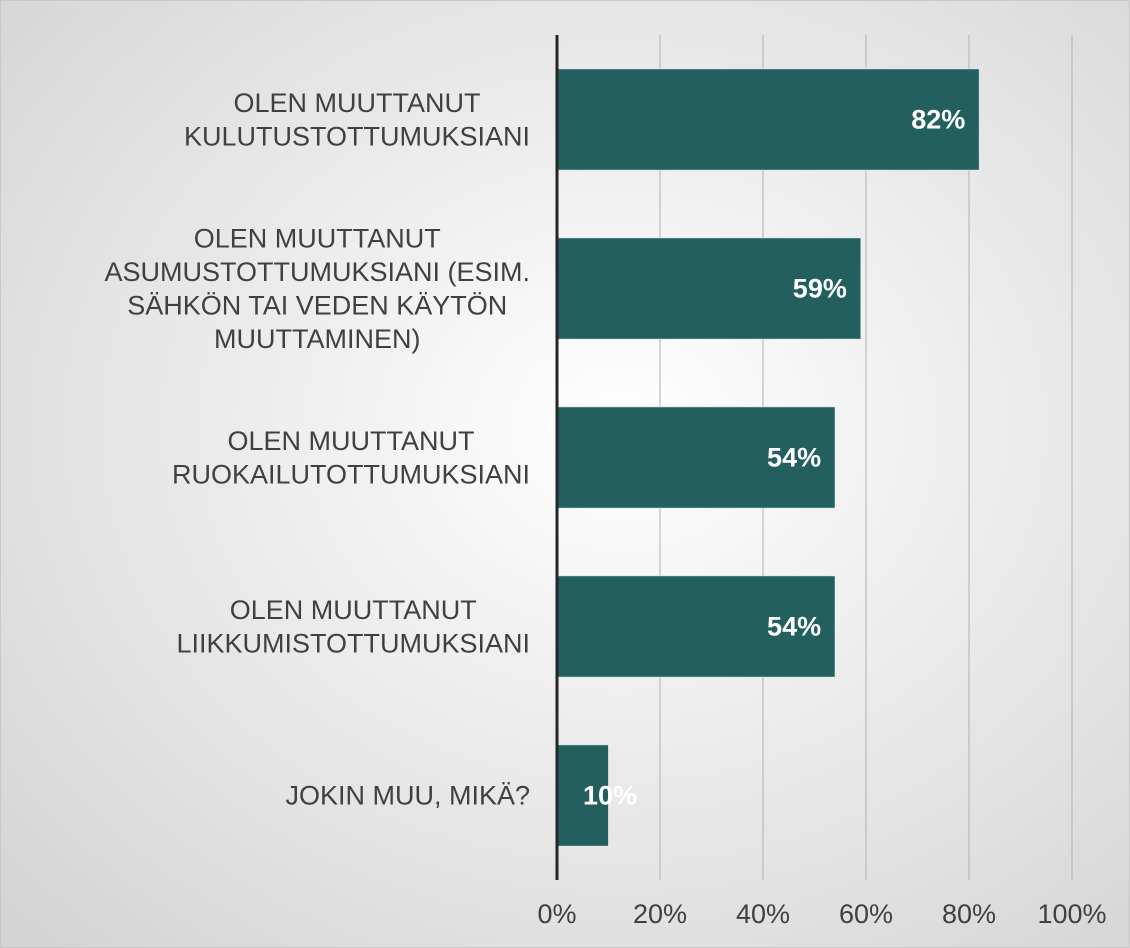 The height and width of the screenshot is (948, 1130). I want to click on label-line: JOKIN MUU, MIKÄ?, so click(407, 796).